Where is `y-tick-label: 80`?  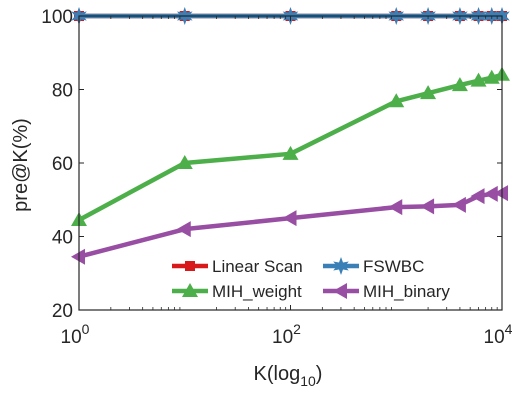 y-tick-label: 80 is located at coordinates (62, 91).